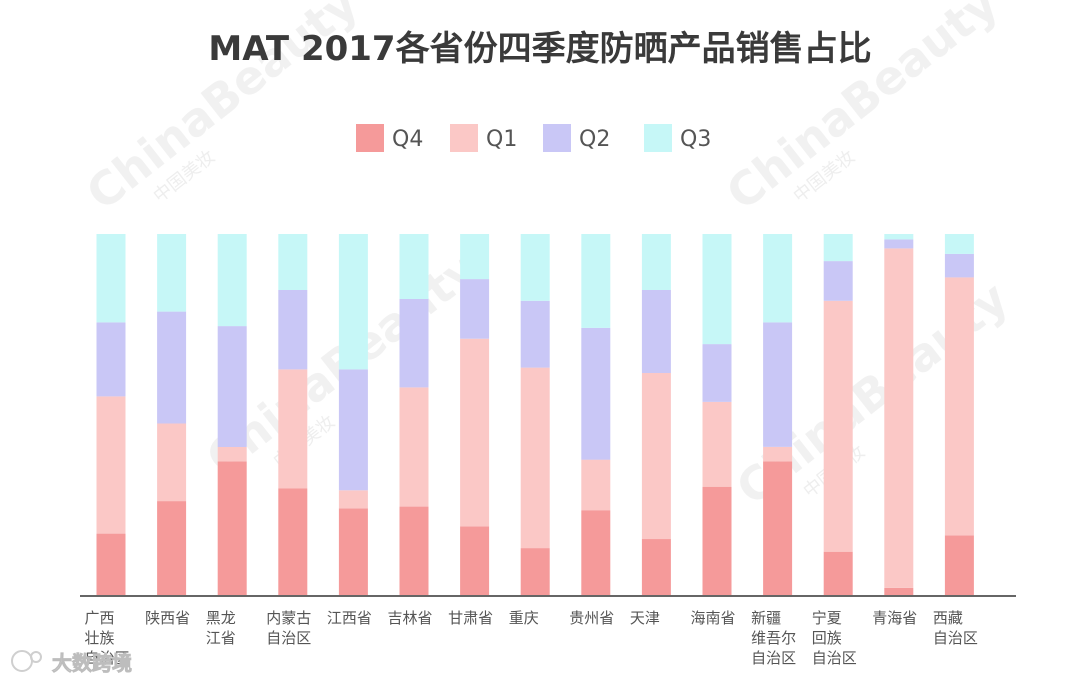 The width and height of the screenshot is (1080, 683). What do you see at coordinates (576, 138) in the screenshot?
I see `legend-item-q2: Q2` at bounding box center [576, 138].